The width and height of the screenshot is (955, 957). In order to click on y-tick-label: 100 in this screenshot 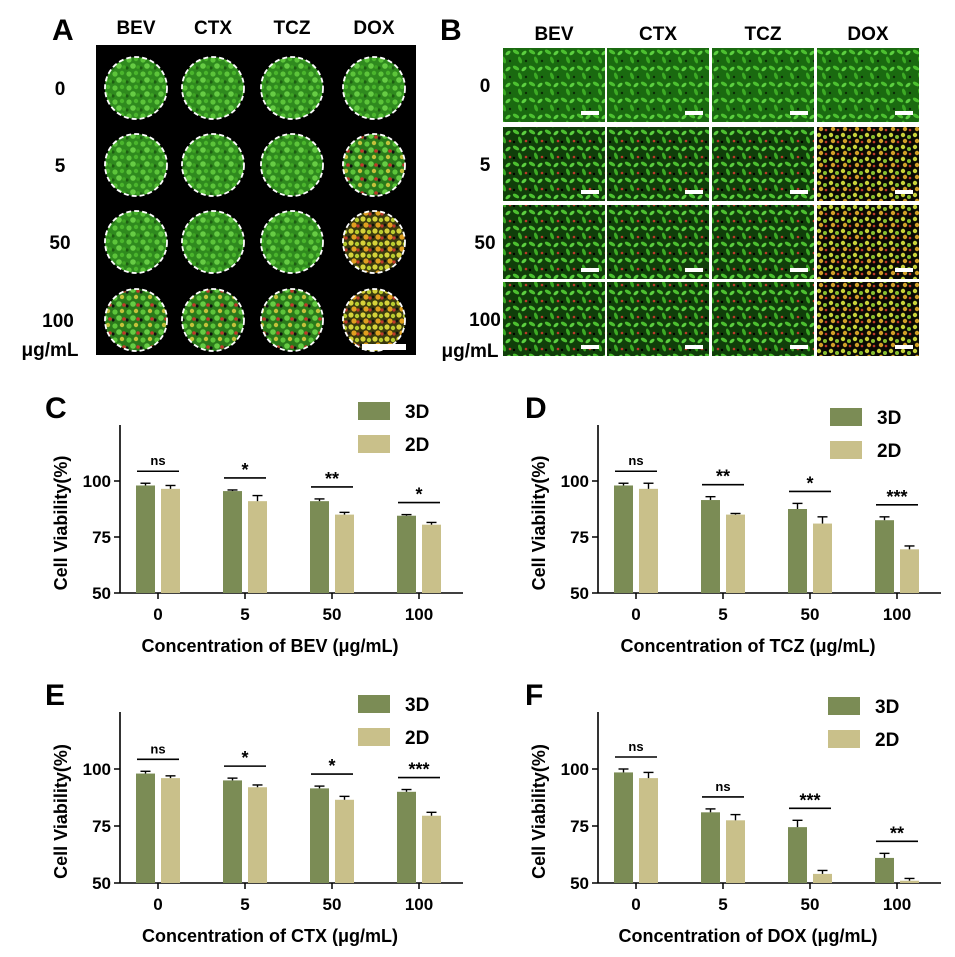, I will do `click(575, 769)`.